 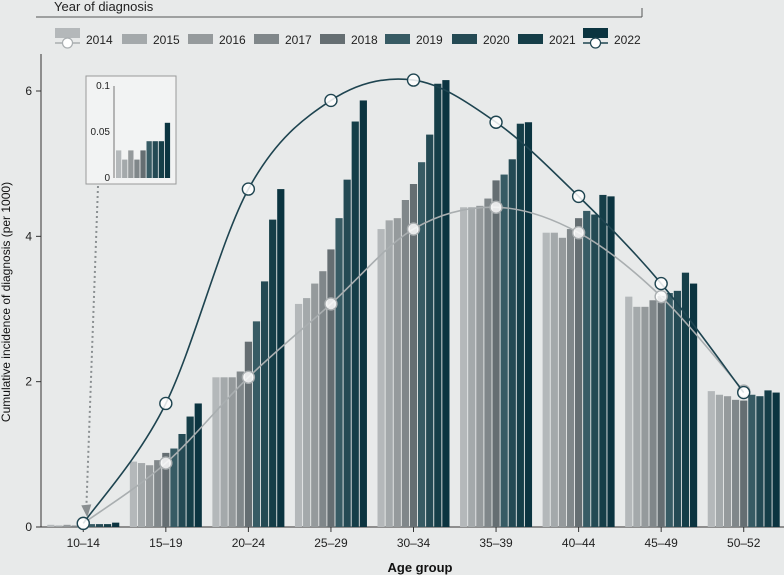 I want to click on inset: 0 0.05 0.1, so click(x=129, y=296).